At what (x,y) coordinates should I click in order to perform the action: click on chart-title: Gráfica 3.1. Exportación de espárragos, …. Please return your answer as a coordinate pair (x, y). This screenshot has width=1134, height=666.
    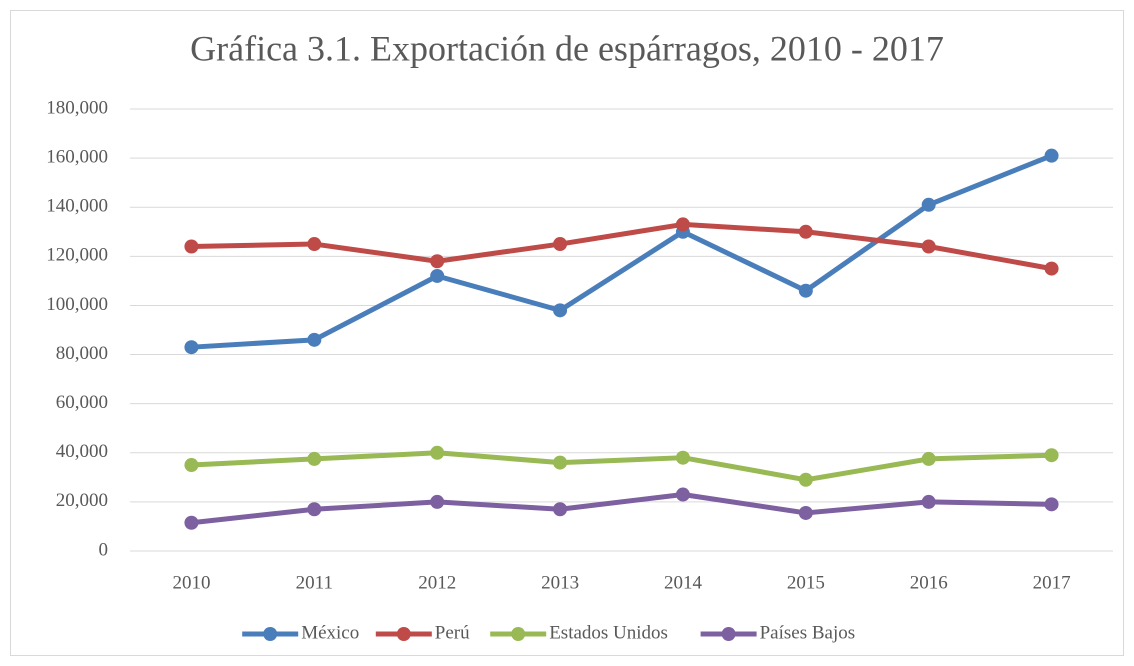
    Looking at the image, I should click on (567, 48).